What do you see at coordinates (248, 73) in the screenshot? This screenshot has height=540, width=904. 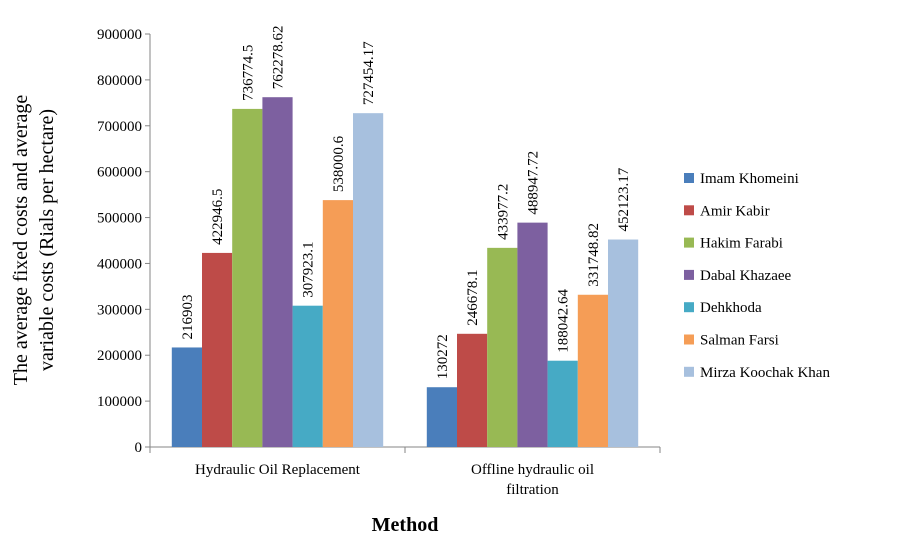 I see `data-label: 736774.5` at bounding box center [248, 73].